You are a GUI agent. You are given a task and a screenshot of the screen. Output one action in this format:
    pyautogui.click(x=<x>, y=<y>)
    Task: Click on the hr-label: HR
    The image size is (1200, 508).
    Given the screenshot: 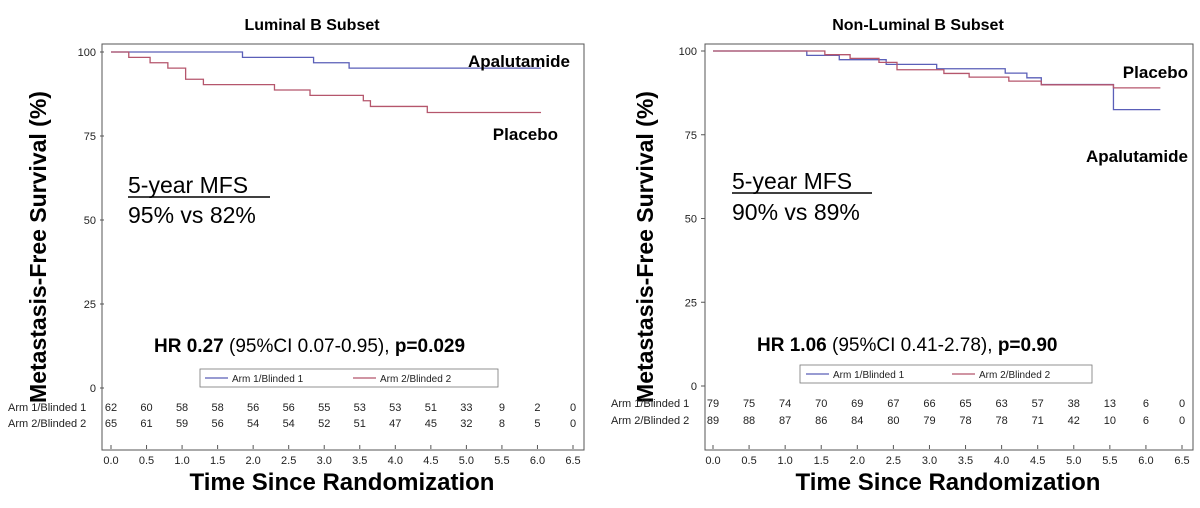 What is the action you would take?
    pyautogui.click(x=168, y=346)
    